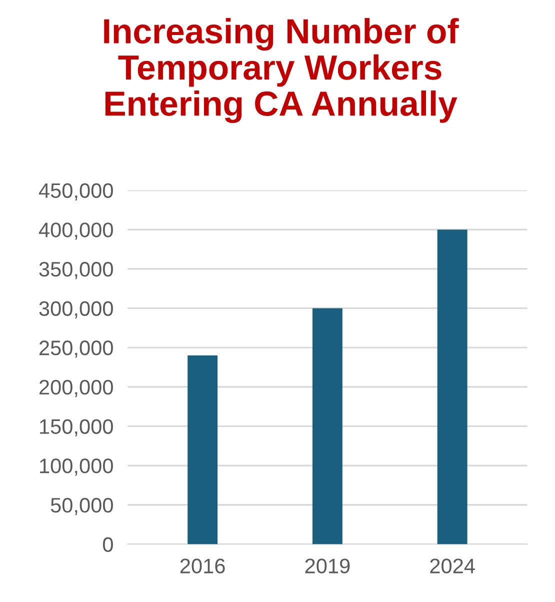 The image size is (555, 602). Describe the element at coordinates (75, 231) in the screenshot. I see `y-tick-label: 400,000` at that location.